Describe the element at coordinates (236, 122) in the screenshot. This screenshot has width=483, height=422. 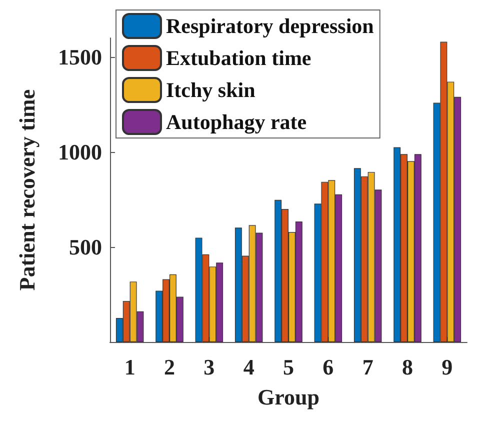
I see `legend-label: Autophagy rate` at that location.